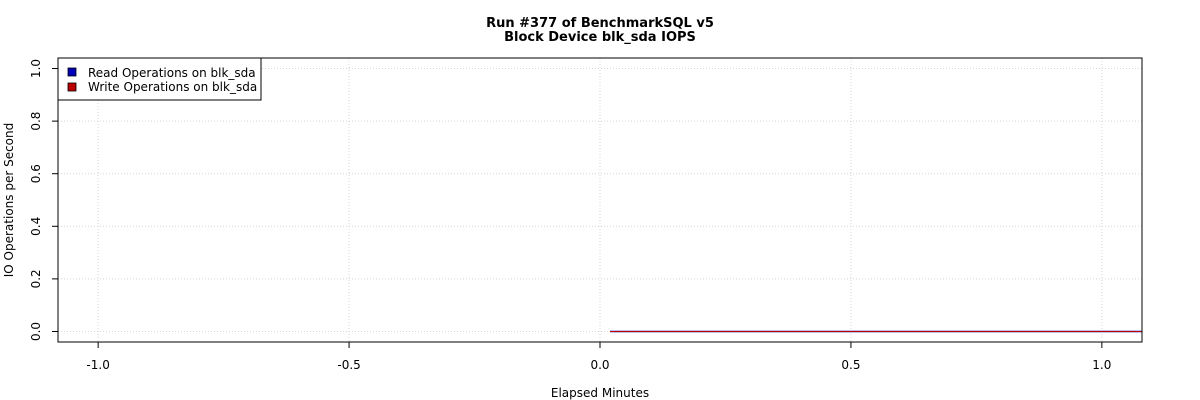 This screenshot has width=1200, height=400. What do you see at coordinates (598, 357) in the screenshot?
I see `x-axis: -1.0 -0.5 0.0 0.5 1.0` at bounding box center [598, 357].